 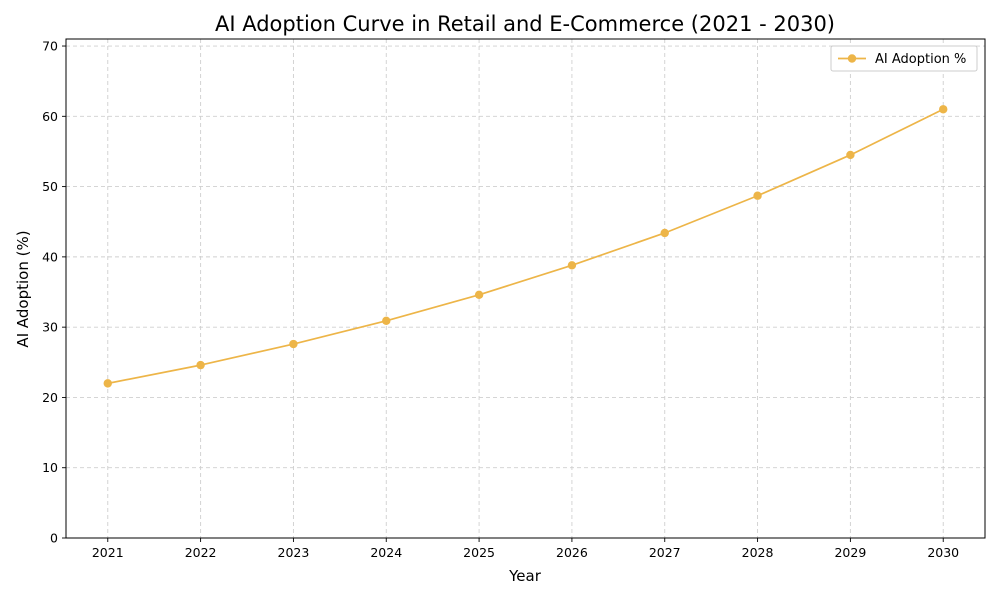 I want to click on y-tick-label: 70, so click(x=50, y=46).